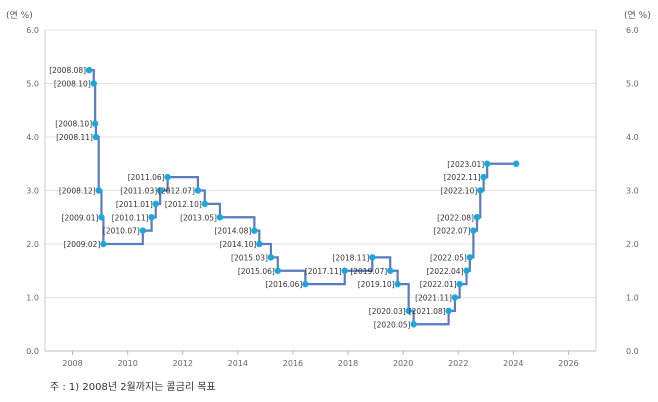  Describe the element at coordinates (238, 363) in the screenshot. I see `x-tick-label: 2014` at that location.